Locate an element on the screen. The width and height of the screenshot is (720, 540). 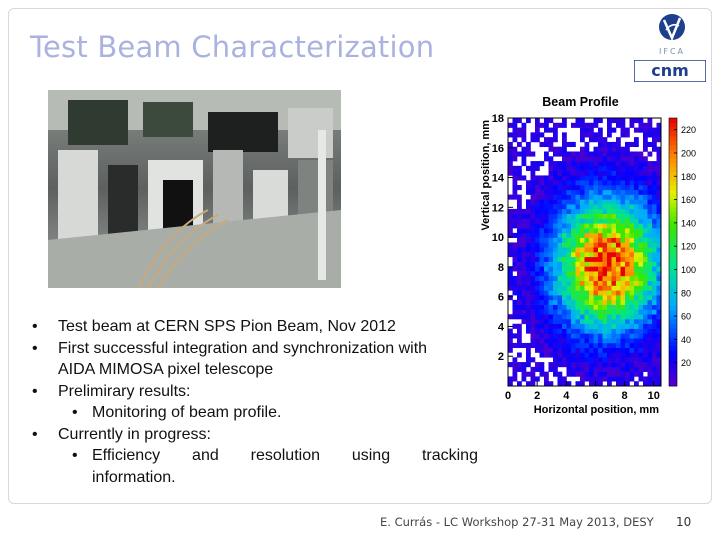
x-tick-label: 10 is located at coordinates (654, 396).